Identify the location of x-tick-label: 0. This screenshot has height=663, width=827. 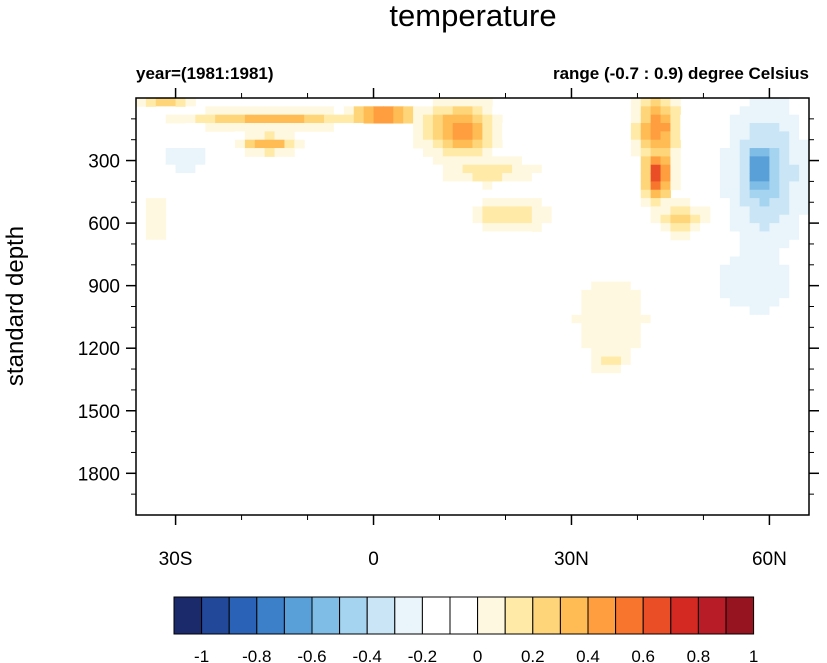
(373, 559).